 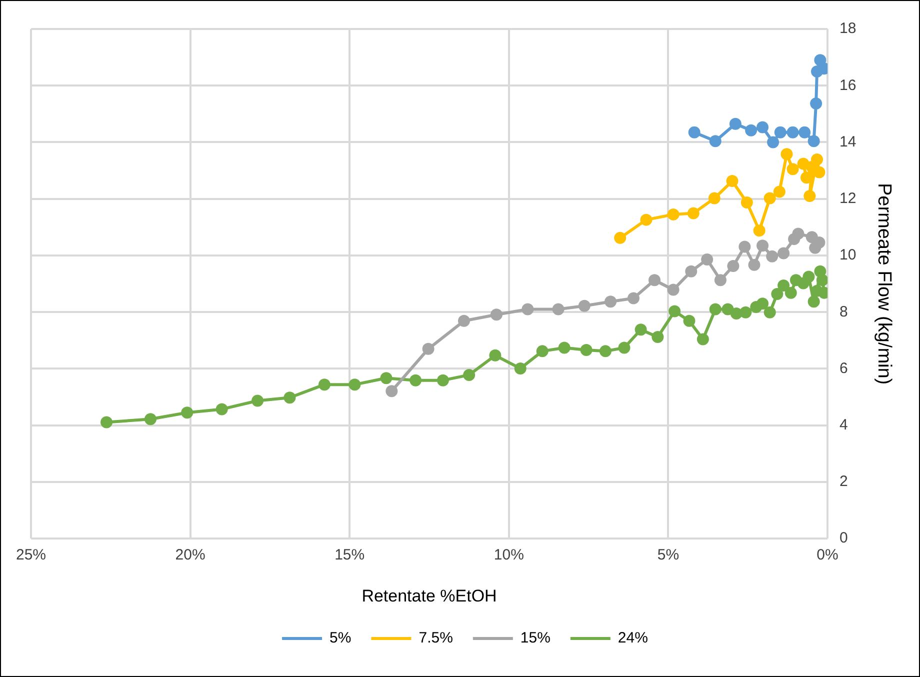 What do you see at coordinates (844, 481) in the screenshot?
I see `y-tick-label: 2` at bounding box center [844, 481].